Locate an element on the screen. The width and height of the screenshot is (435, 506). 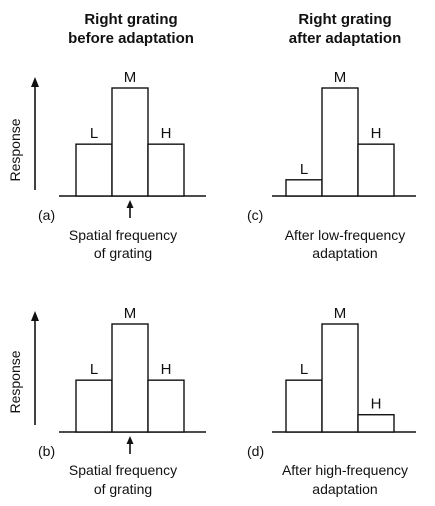
panel-letter: (a) is located at coordinates (46, 215).